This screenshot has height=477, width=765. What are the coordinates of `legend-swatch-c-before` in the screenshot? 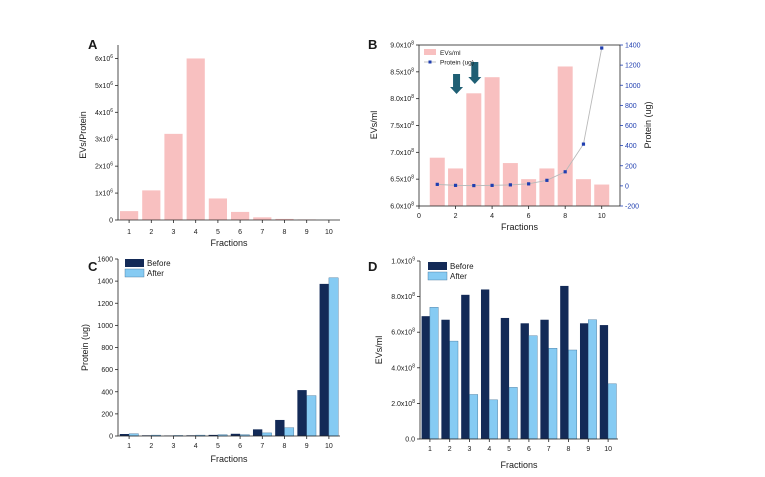 It's located at (134, 263).